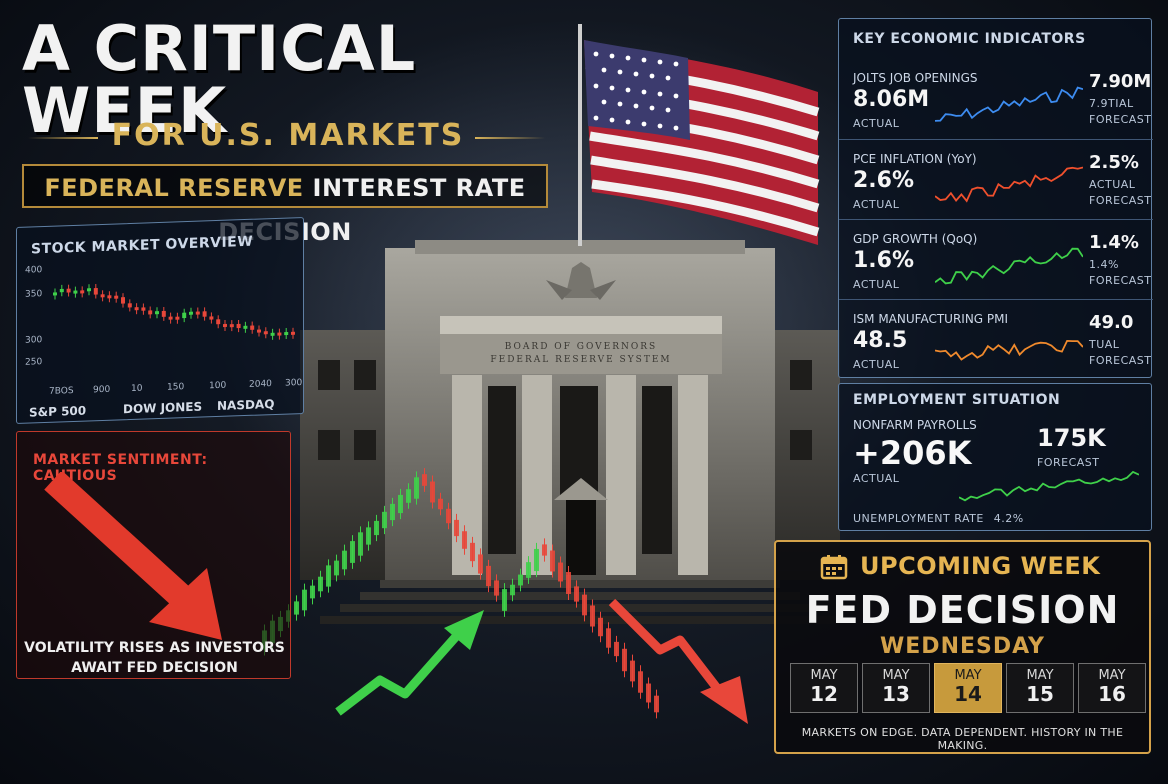 The width and height of the screenshot is (1168, 784). I want to click on nonfarm-forecast-label: FORECAST, so click(1068, 462).